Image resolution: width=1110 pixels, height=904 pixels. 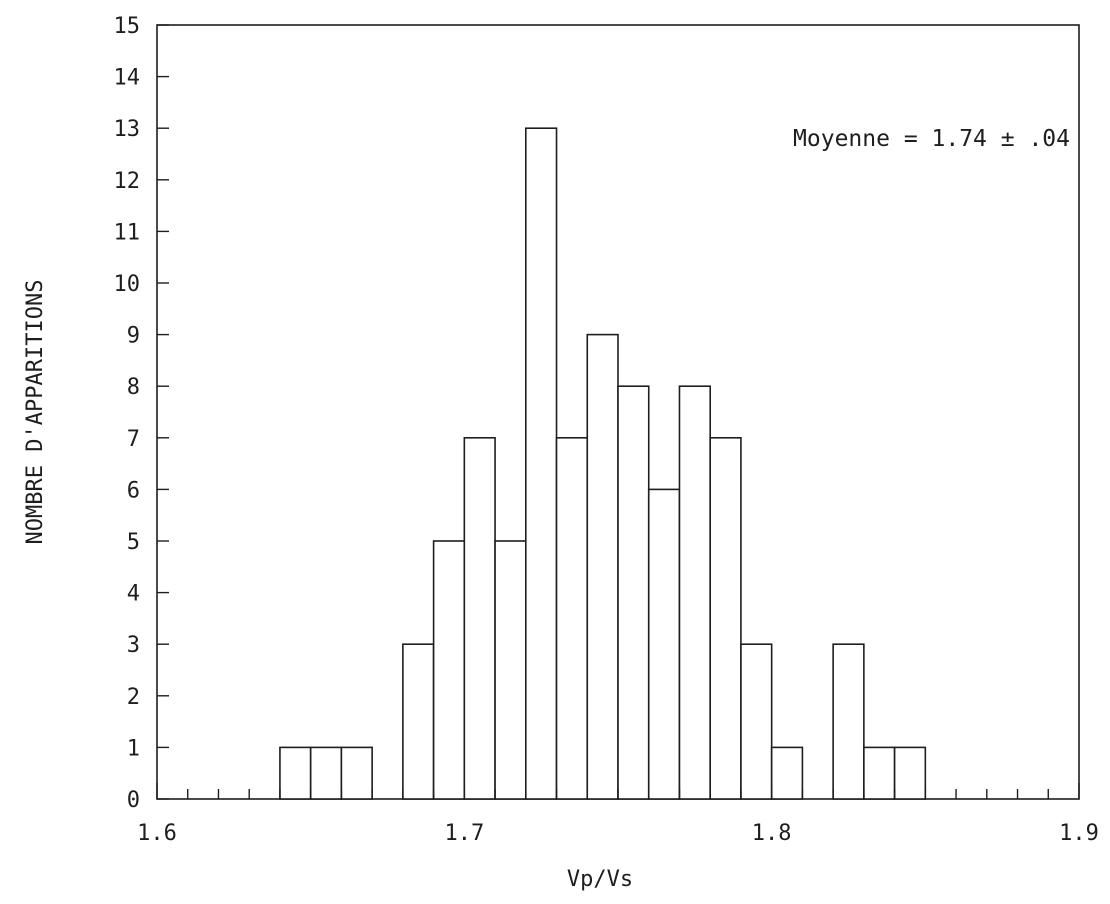 What do you see at coordinates (1079, 833) in the screenshot?
I see `x-tick-label: 1.9` at bounding box center [1079, 833].